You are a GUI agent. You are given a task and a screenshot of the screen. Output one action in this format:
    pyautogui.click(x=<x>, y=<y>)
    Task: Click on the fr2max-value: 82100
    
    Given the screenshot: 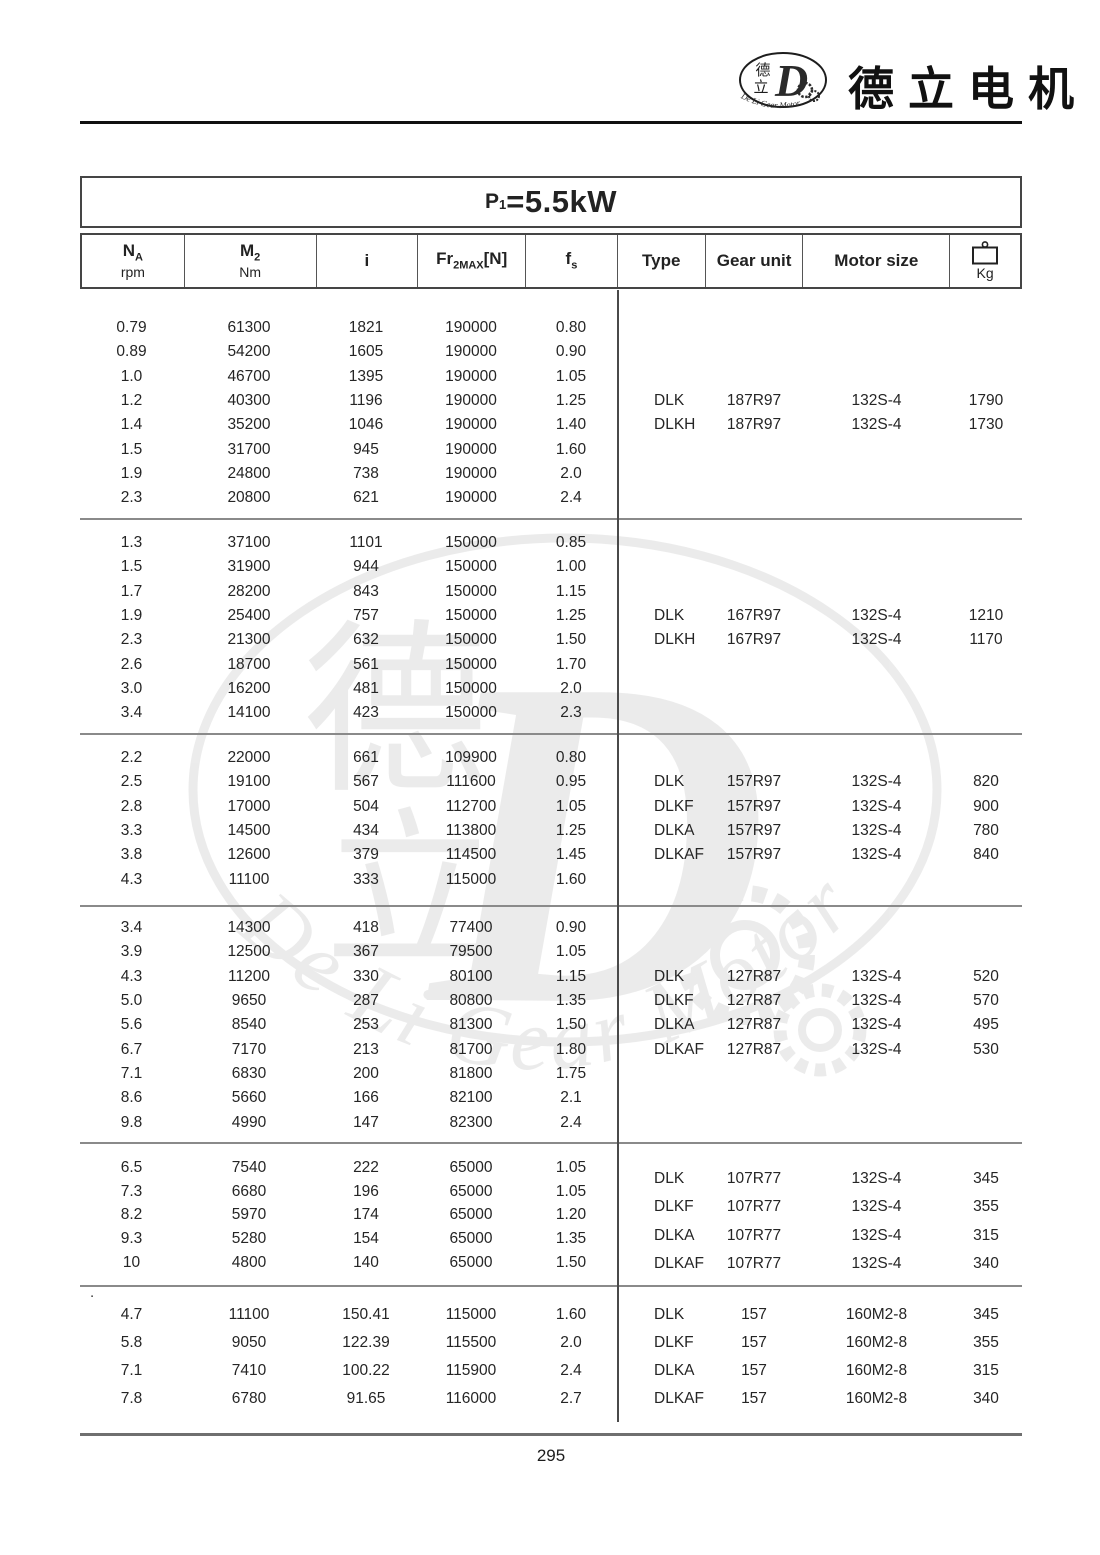 What is the action you would take?
    pyautogui.click(x=471, y=1098)
    